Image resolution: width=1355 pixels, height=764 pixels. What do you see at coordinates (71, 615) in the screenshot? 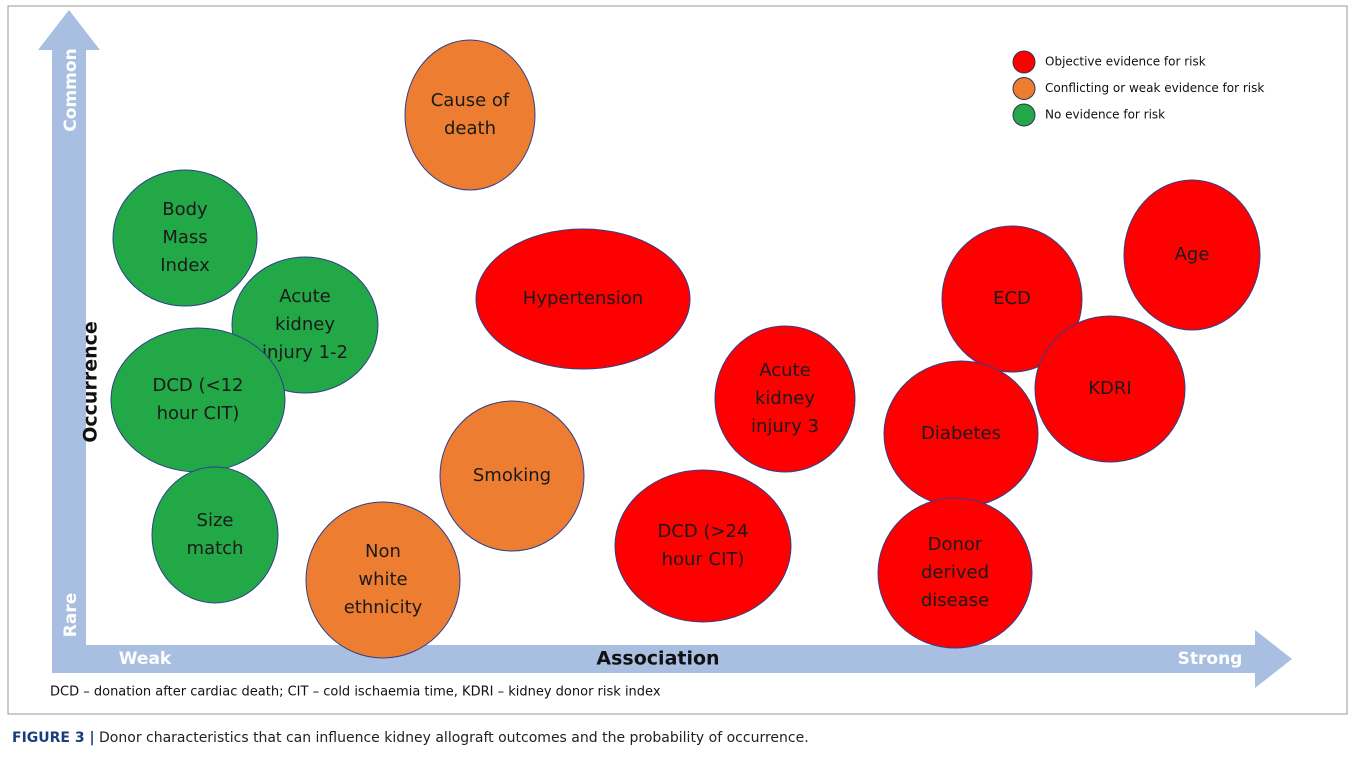
I see `y-low: Rare` at bounding box center [71, 615].